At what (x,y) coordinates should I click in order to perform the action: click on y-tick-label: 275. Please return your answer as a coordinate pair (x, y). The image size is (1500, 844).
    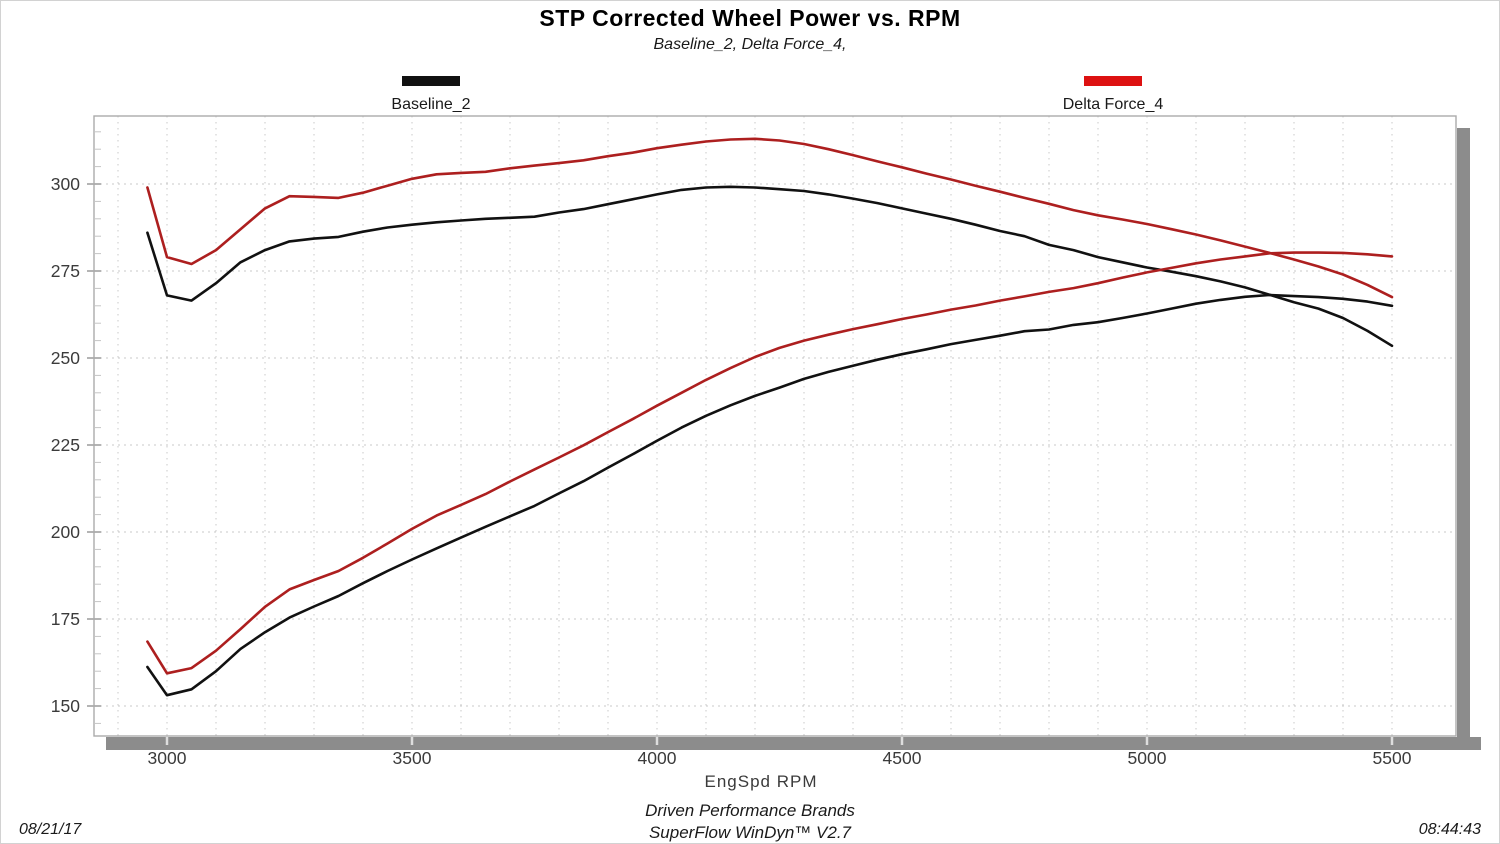
    Looking at the image, I should click on (65, 271).